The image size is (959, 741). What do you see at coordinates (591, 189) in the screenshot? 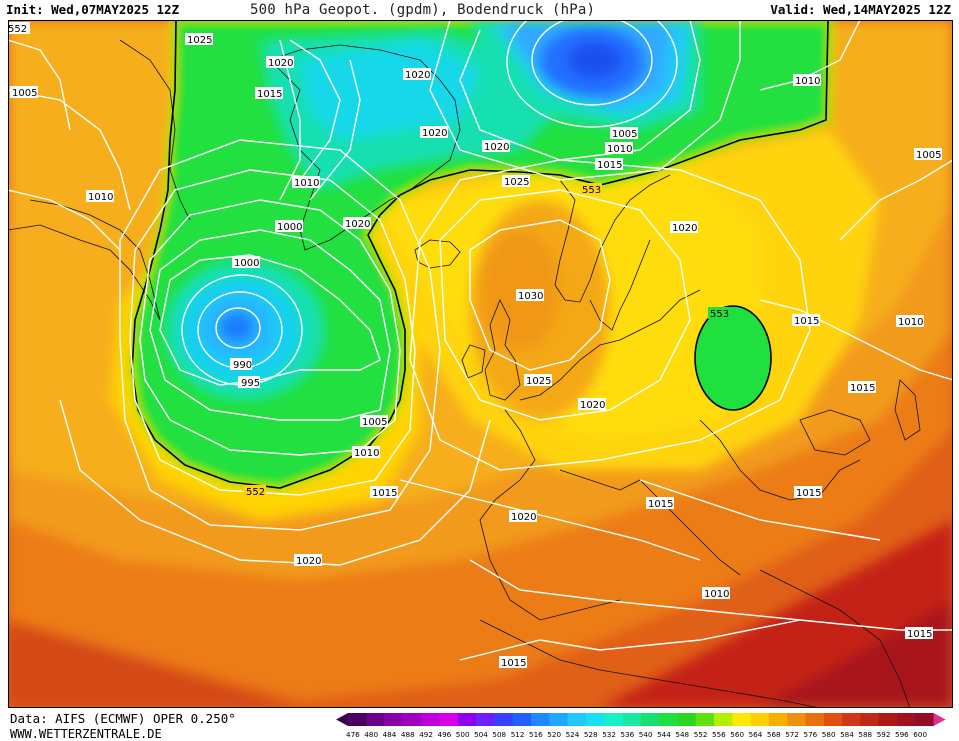
I see `isobar-label: 553` at bounding box center [591, 189].